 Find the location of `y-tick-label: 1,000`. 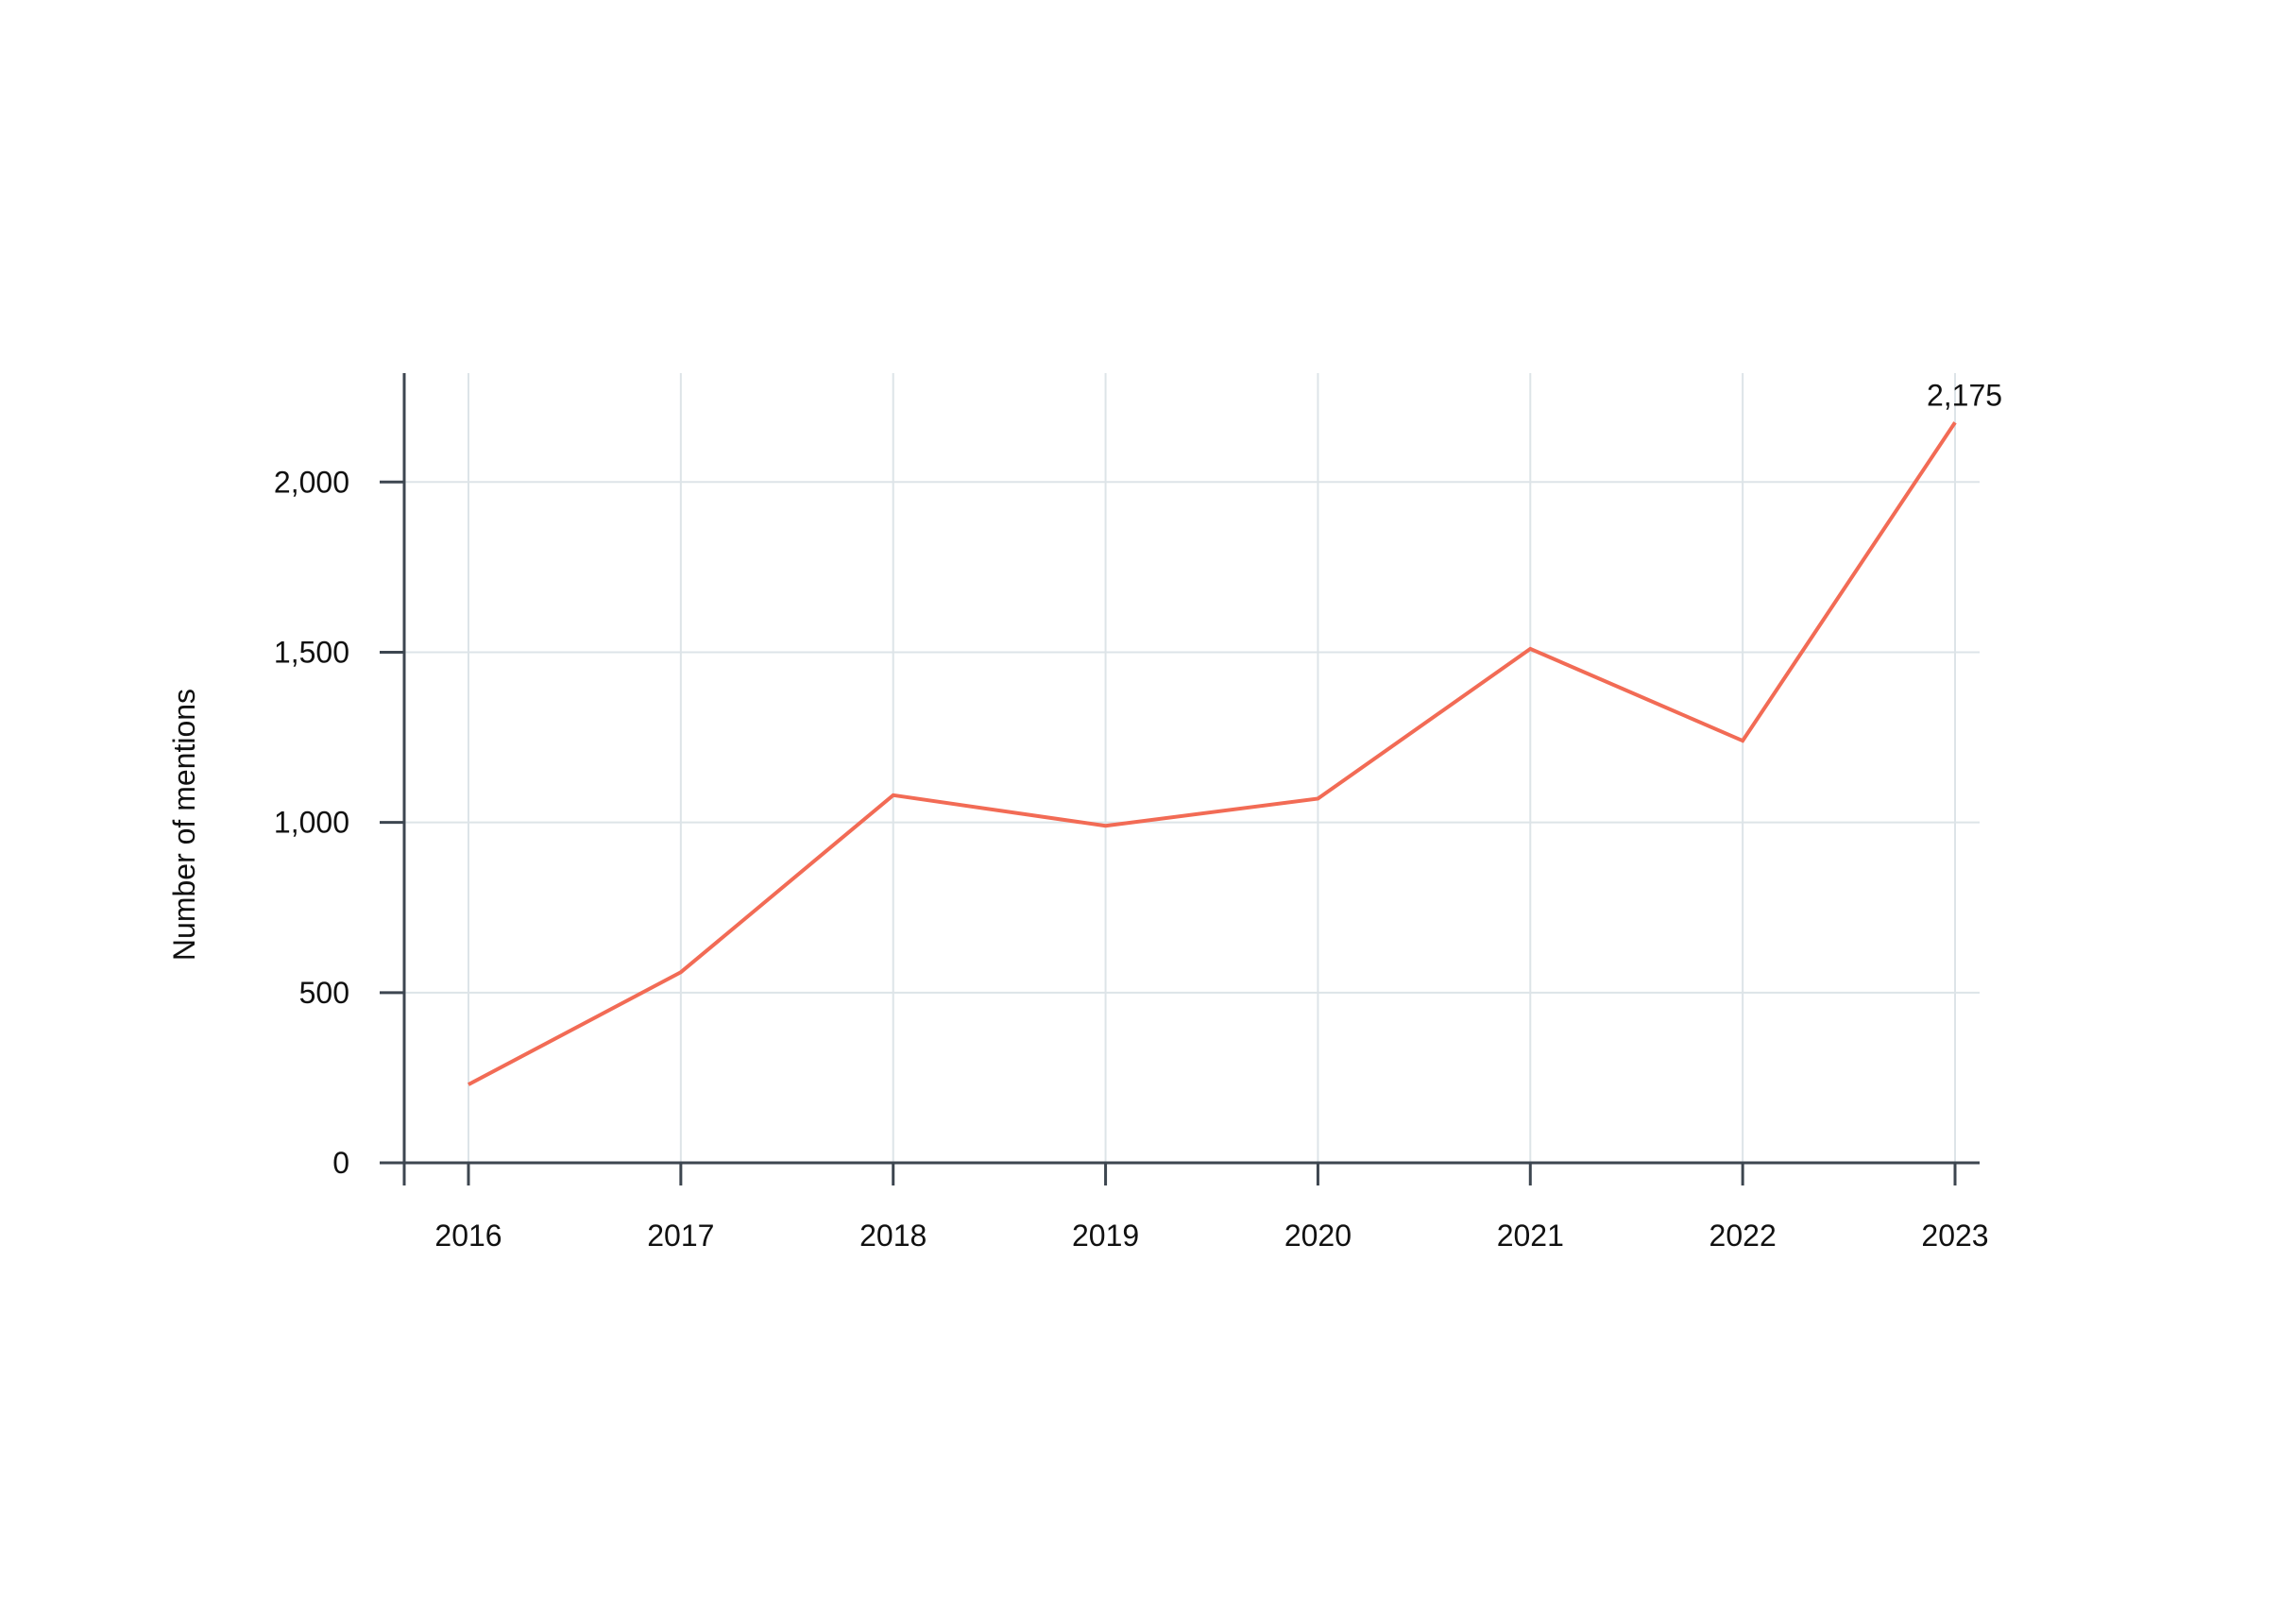

y-tick-label: 1,000 is located at coordinates (312, 823).